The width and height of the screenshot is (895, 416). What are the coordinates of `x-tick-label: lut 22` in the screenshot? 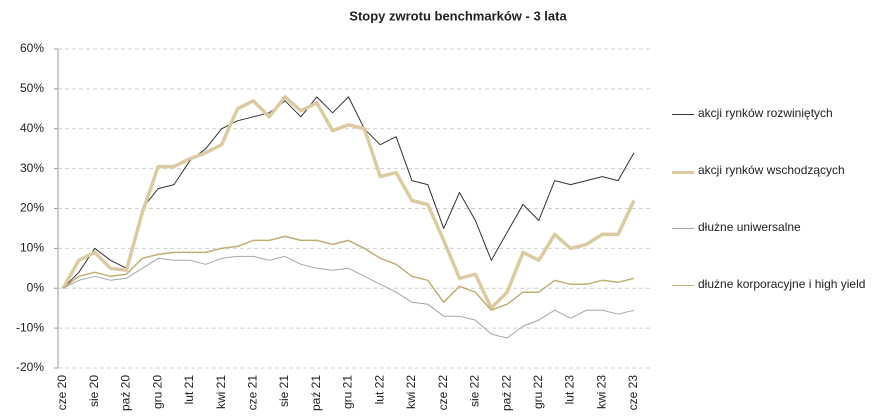 It's located at (379, 390).